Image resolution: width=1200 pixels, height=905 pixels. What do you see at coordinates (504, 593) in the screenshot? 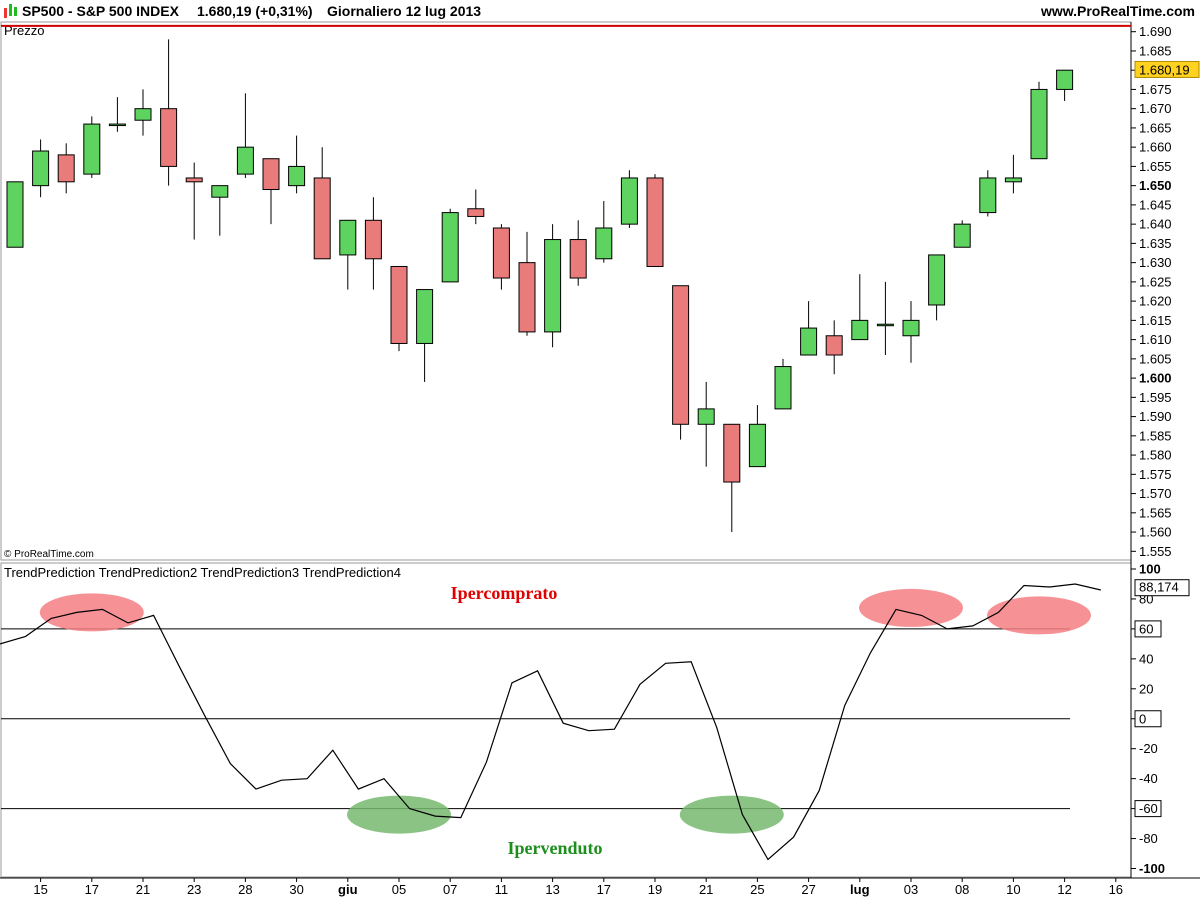
I see `overbought-label: Ipercomprato` at bounding box center [504, 593].